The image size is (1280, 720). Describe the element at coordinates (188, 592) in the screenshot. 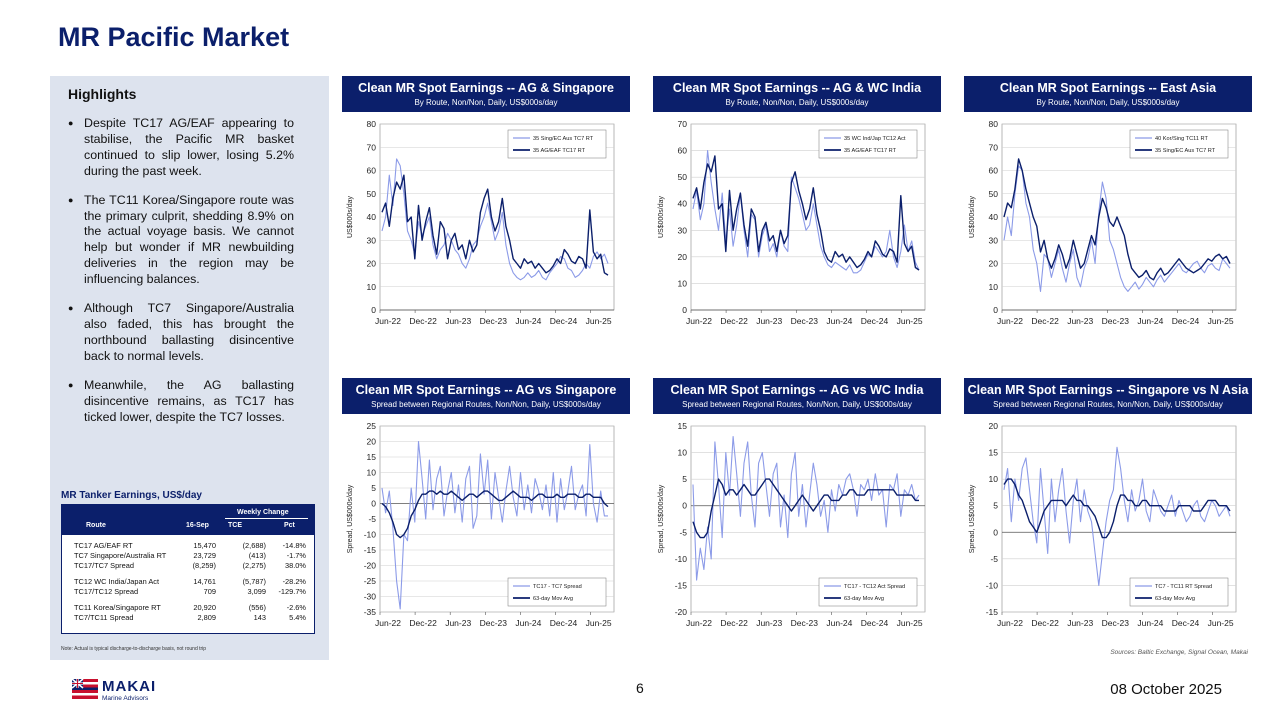

I see `table-row: TC17/TC12 Spread 709 3,099 -129.7%` at that location.